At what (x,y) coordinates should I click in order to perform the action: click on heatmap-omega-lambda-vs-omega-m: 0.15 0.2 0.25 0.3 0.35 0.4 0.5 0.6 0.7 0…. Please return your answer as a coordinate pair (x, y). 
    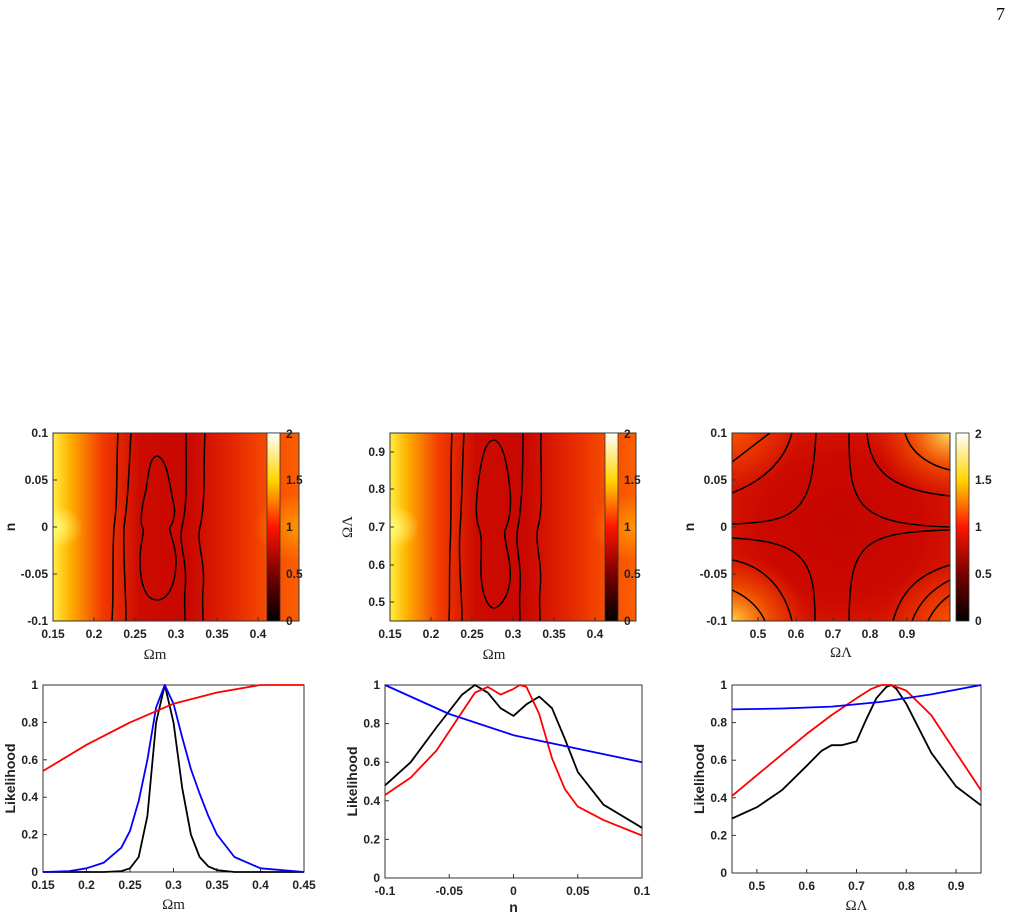
    Looking at the image, I should click on (490, 545).